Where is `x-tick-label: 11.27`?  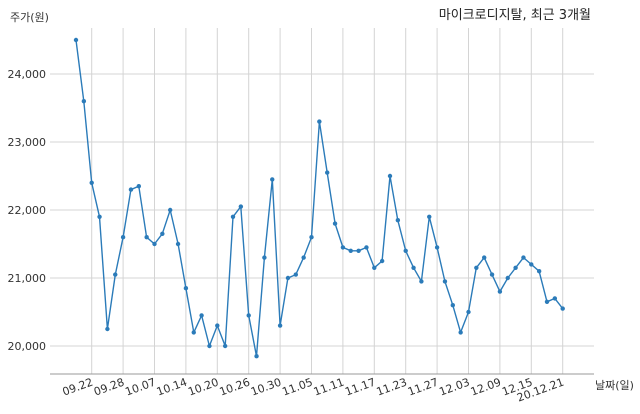
x-tick-label: 11.27 is located at coordinates (423, 387).